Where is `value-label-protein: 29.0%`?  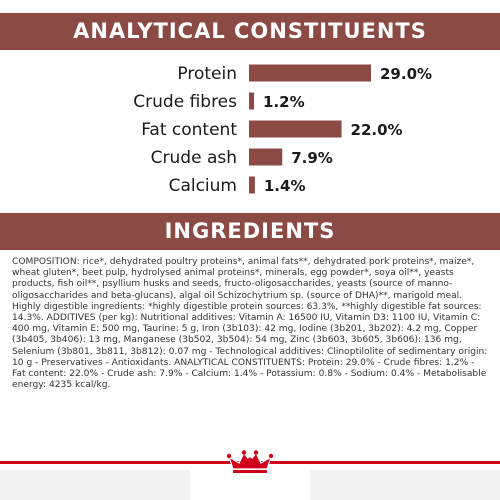 value-label-protein: 29.0% is located at coordinates (406, 74).